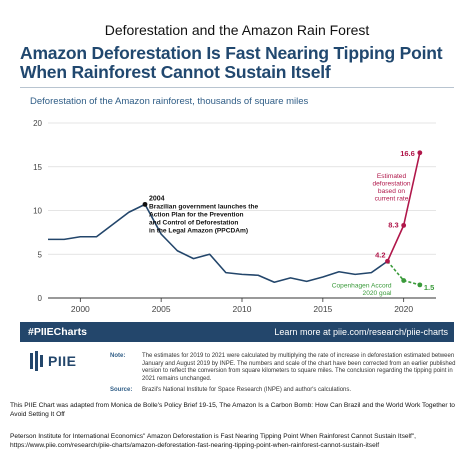 The width and height of the screenshot is (474, 474). Describe the element at coordinates (157, 198) in the screenshot. I see `event-year-label: 2004` at that location.